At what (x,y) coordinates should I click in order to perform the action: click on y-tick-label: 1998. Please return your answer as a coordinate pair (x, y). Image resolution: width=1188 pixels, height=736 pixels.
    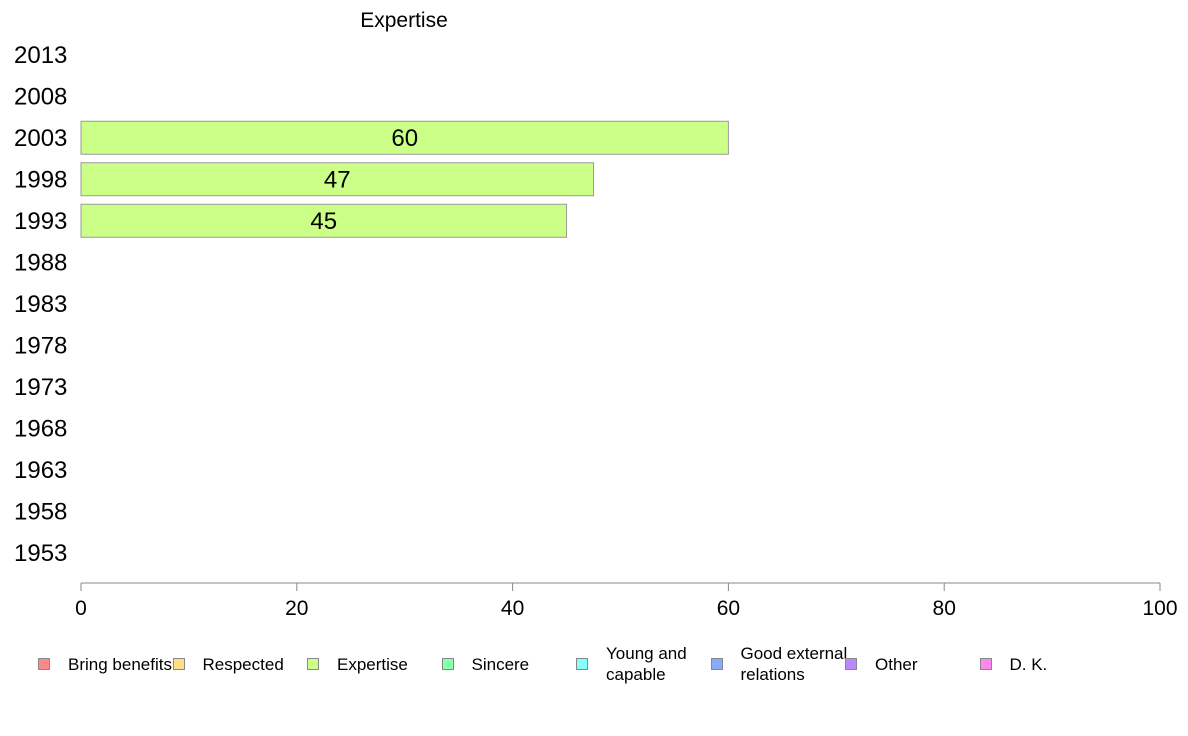
    Looking at the image, I should click on (40, 179).